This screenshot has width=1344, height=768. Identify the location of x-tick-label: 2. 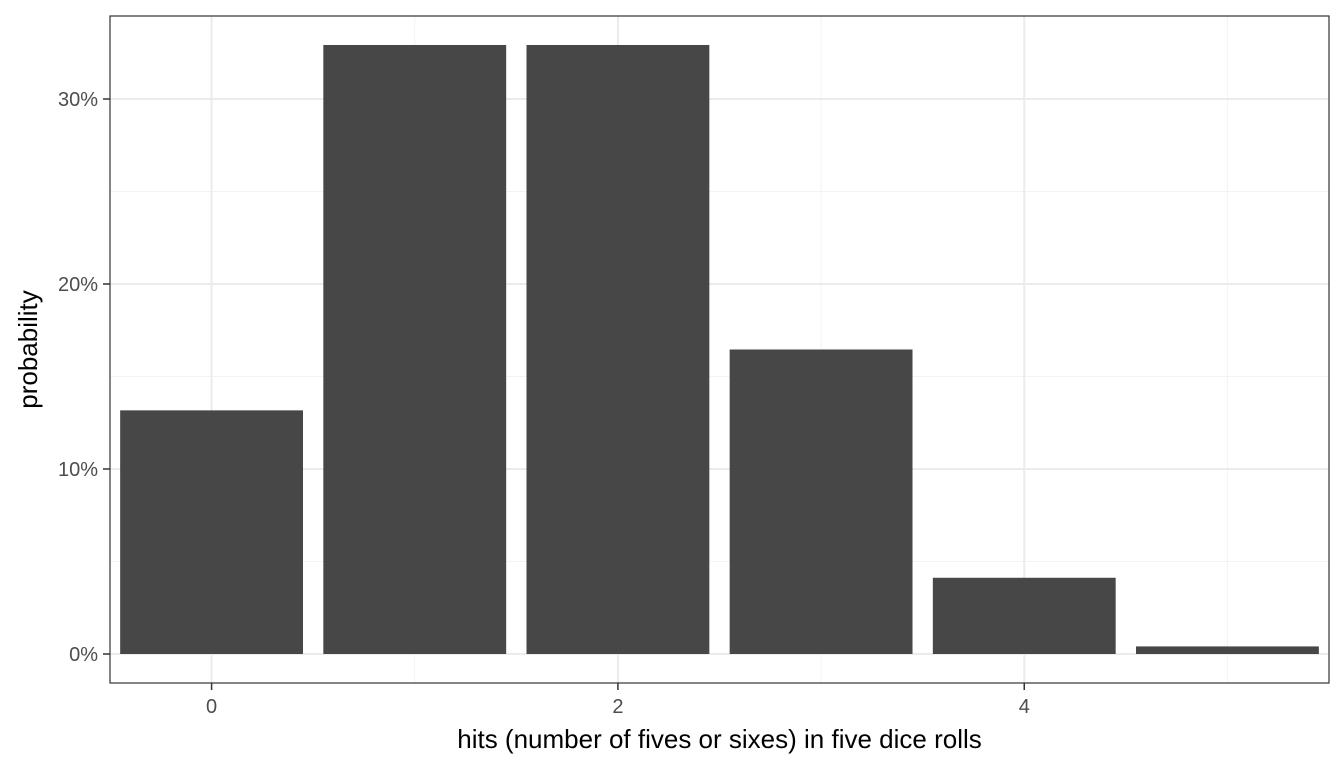
(617, 707).